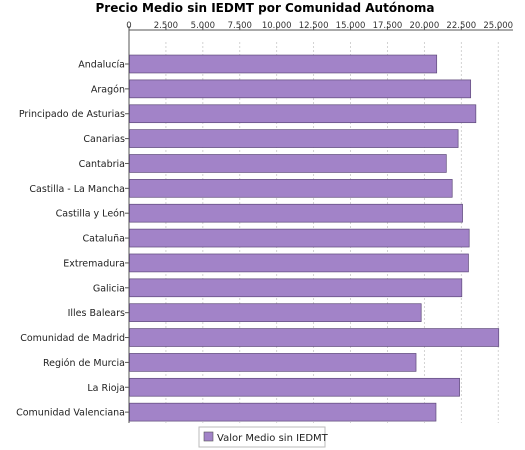 The image size is (525, 450). I want to click on category-label: Aragón, so click(108, 89).